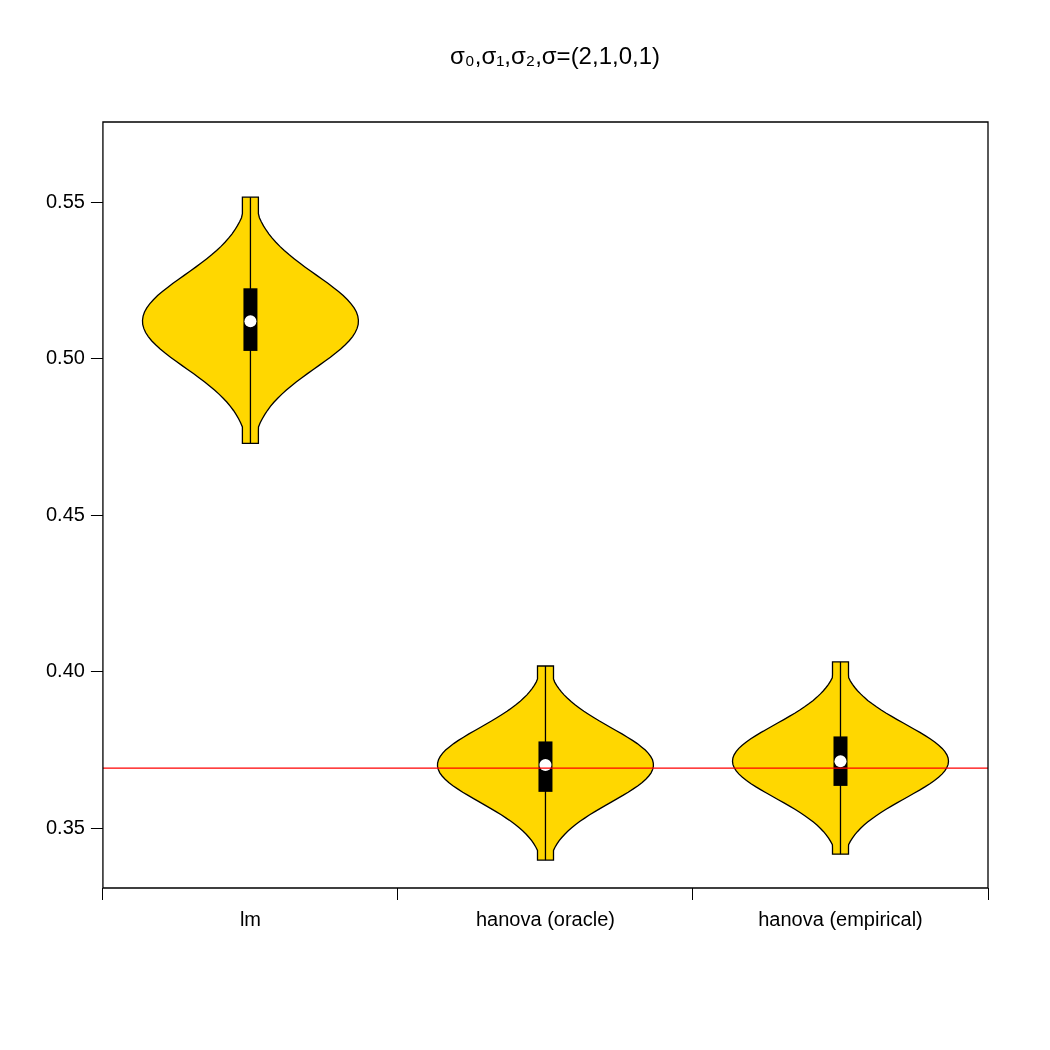  Describe the element at coordinates (545, 918) in the screenshot. I see `x-tick-label: hanova (oracle)` at that location.